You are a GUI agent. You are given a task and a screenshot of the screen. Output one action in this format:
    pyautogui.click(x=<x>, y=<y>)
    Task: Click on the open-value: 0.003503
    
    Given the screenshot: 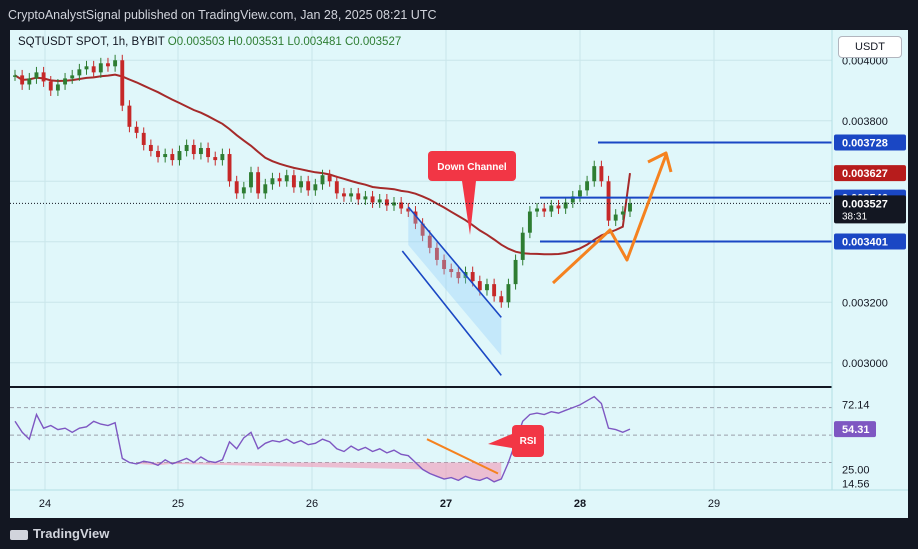 What is the action you would take?
    pyautogui.click(x=200, y=42)
    